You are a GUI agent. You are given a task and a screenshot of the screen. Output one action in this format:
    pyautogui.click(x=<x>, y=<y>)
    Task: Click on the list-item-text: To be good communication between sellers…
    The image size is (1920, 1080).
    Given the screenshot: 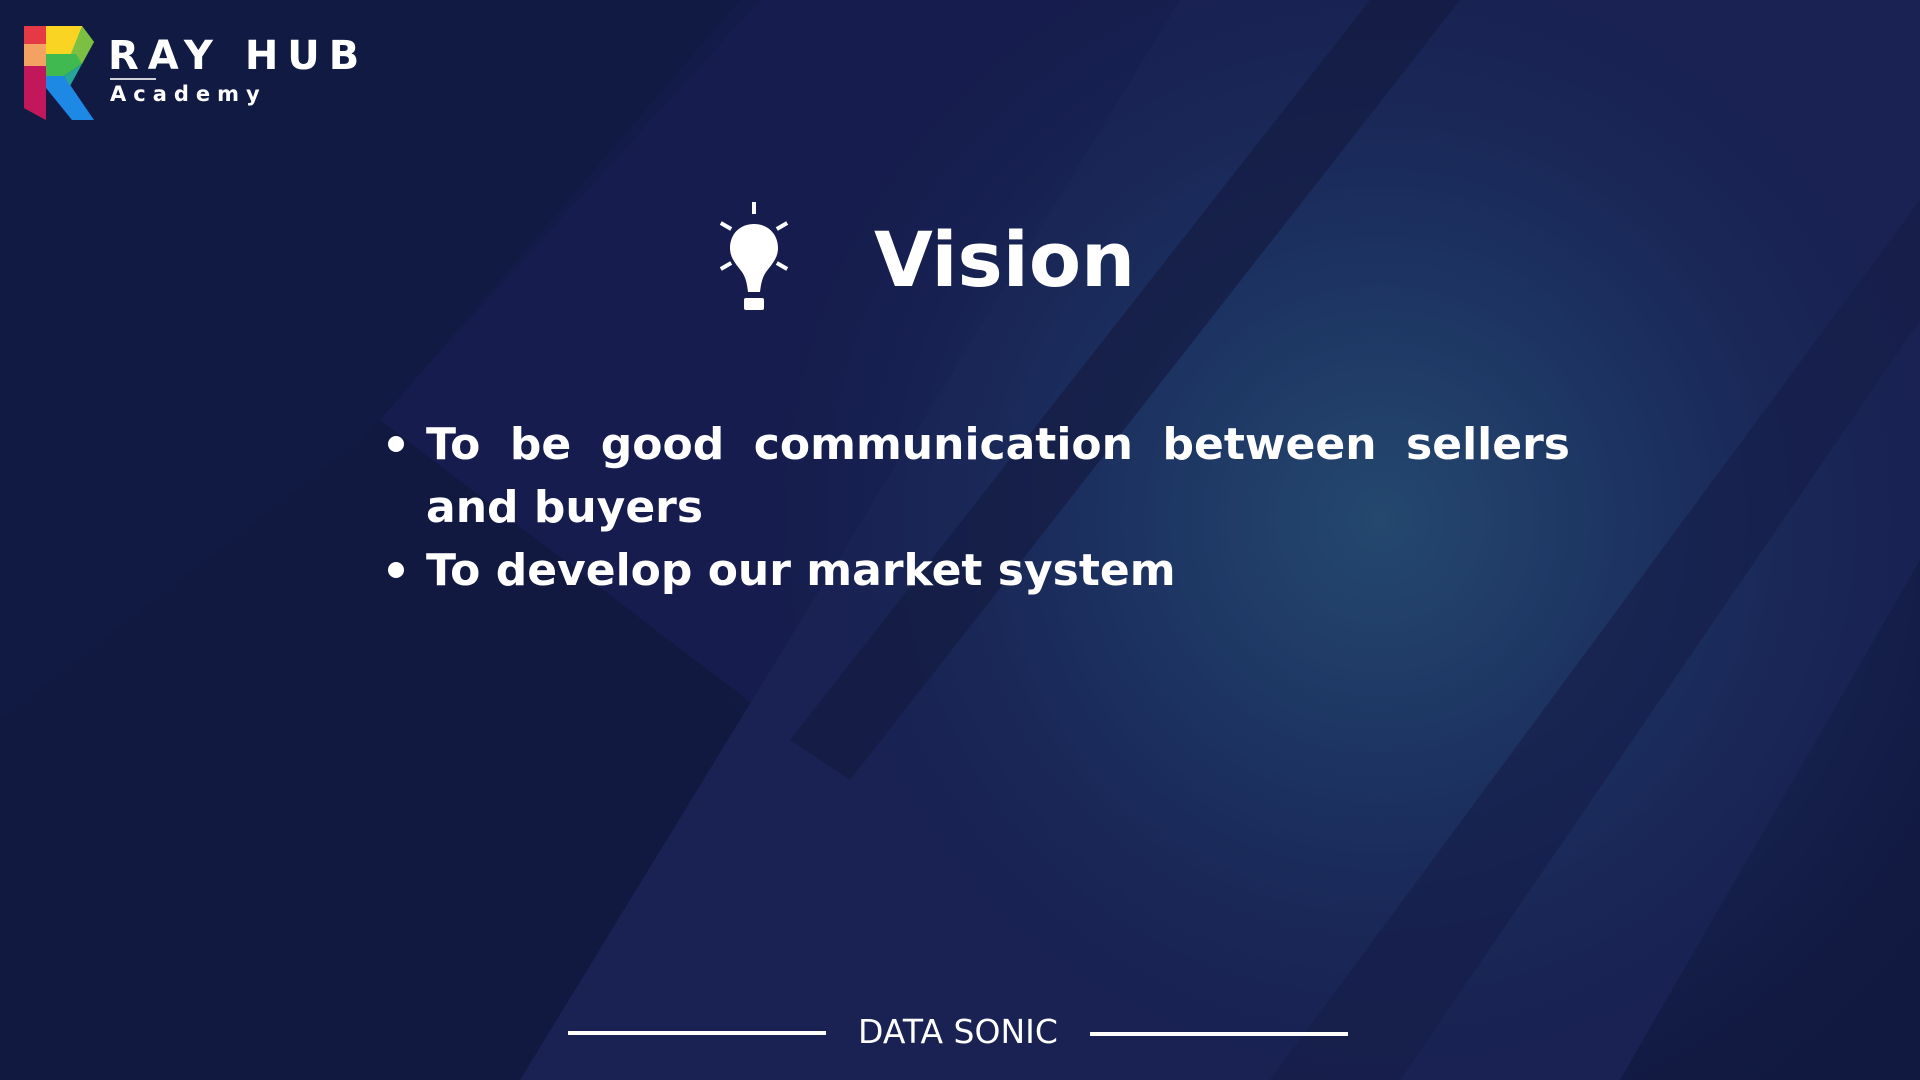 What is the action you would take?
    pyautogui.click(x=998, y=476)
    